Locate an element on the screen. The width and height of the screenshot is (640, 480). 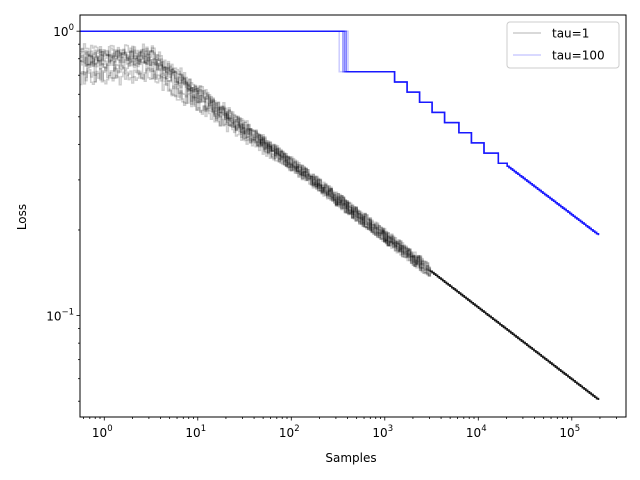
x-tick-label-4: 10⁴ is located at coordinates (476, 432).